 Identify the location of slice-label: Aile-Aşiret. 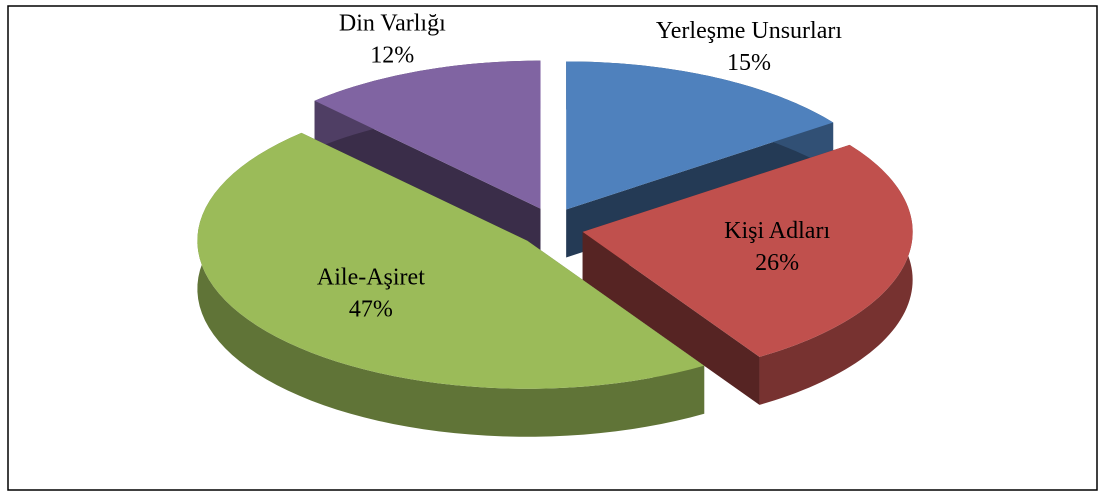
(371, 278).